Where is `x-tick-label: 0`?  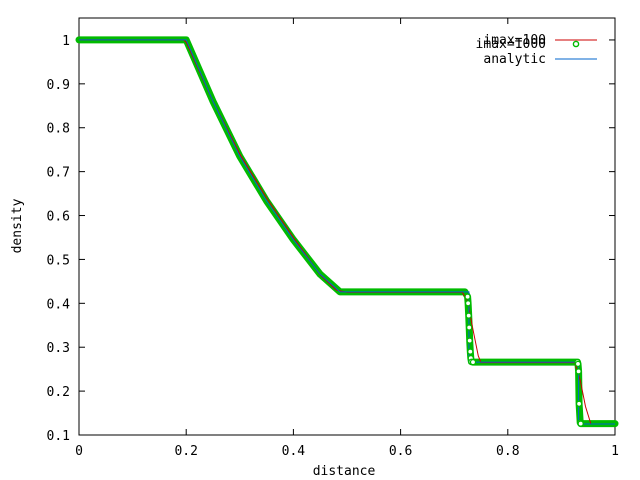
x-tick-label: 0 is located at coordinates (79, 451).